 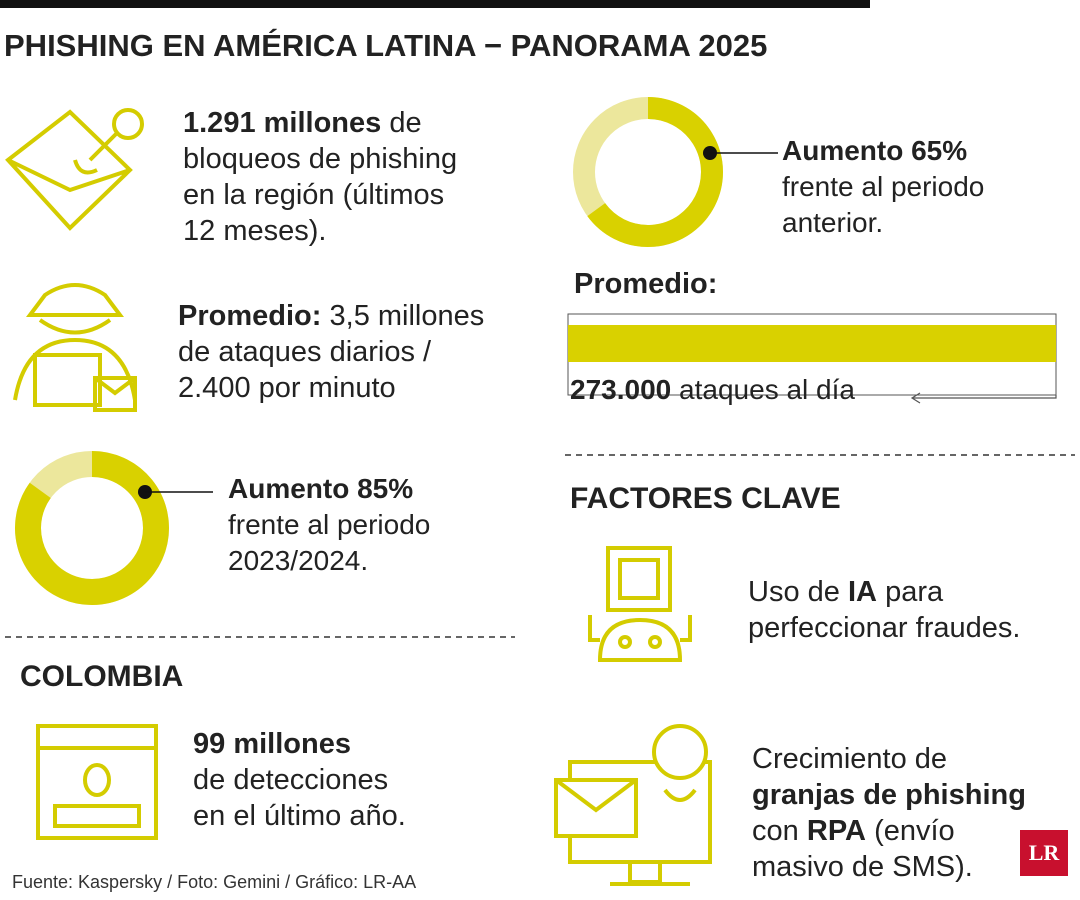 I want to click on text-line: Aumento 65%, so click(x=883, y=151).